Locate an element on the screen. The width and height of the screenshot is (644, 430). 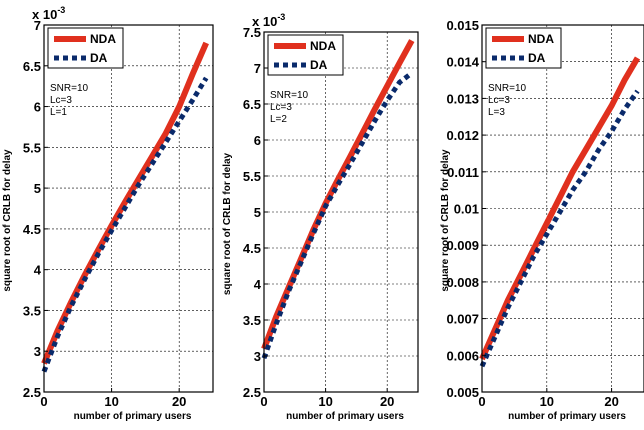
annotation: L=1 is located at coordinates (58, 112).